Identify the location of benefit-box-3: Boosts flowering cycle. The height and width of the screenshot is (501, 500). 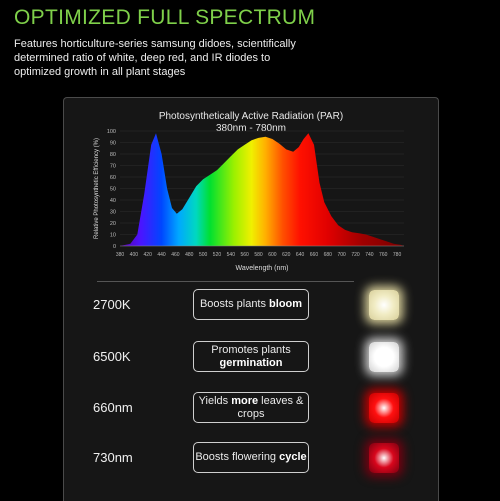
(251, 457).